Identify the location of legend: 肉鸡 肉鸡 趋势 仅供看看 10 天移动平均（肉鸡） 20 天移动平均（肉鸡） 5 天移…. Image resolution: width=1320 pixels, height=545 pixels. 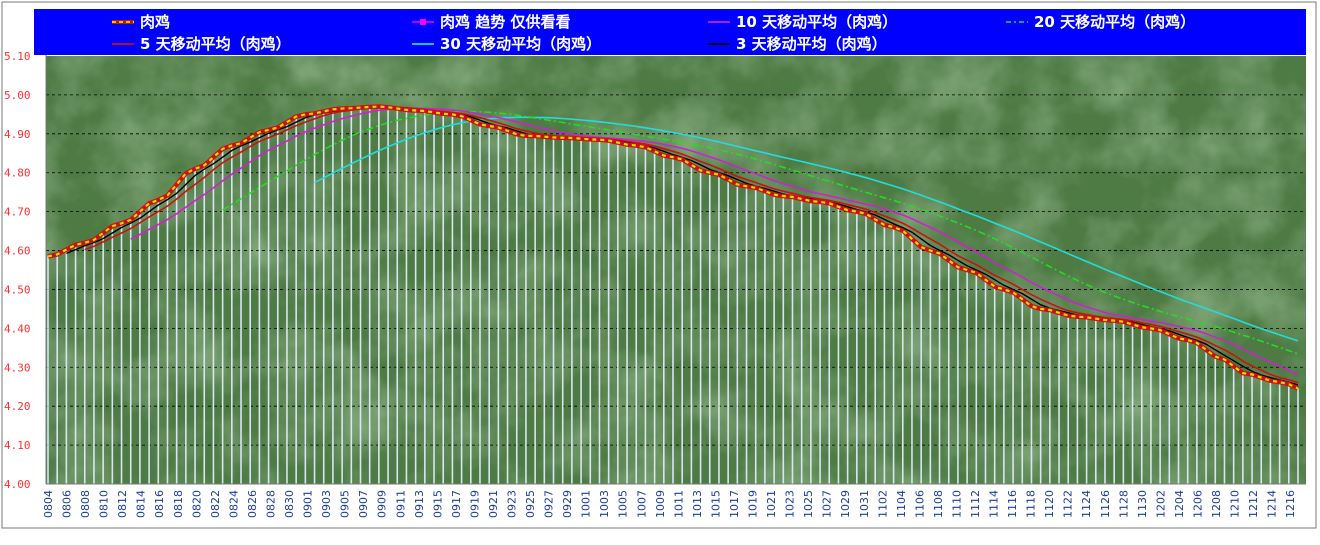
(670, 32).